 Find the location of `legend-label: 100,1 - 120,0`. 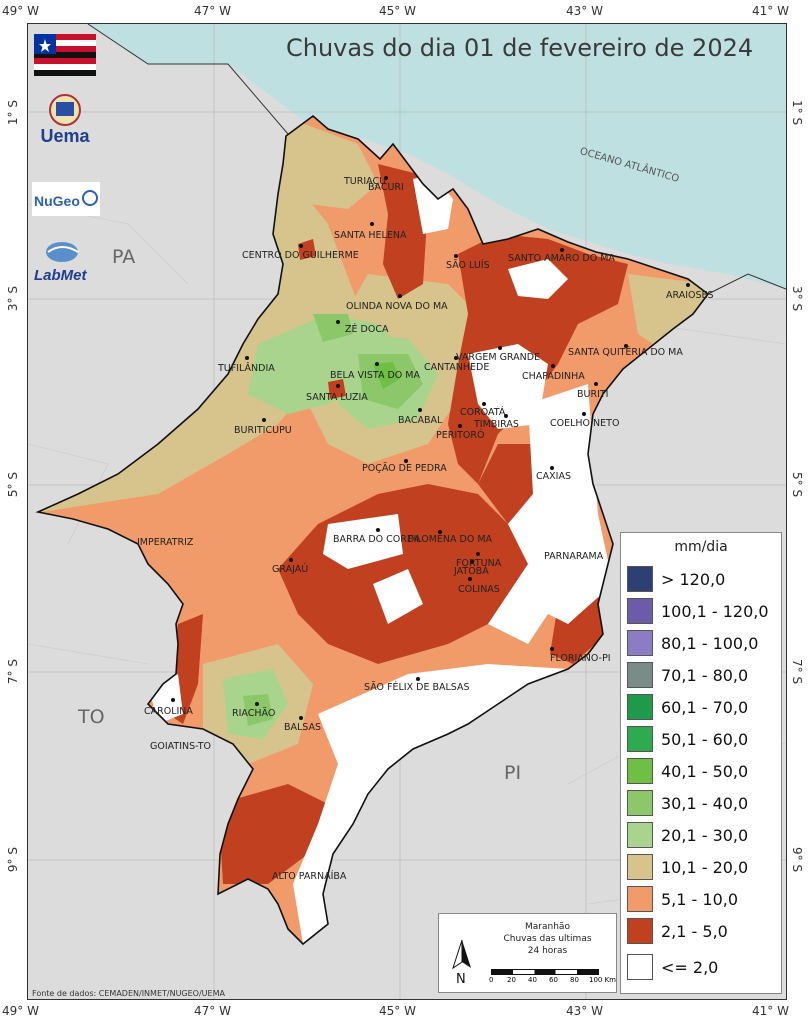

legend-label: 100,1 - 120,0 is located at coordinates (715, 611).